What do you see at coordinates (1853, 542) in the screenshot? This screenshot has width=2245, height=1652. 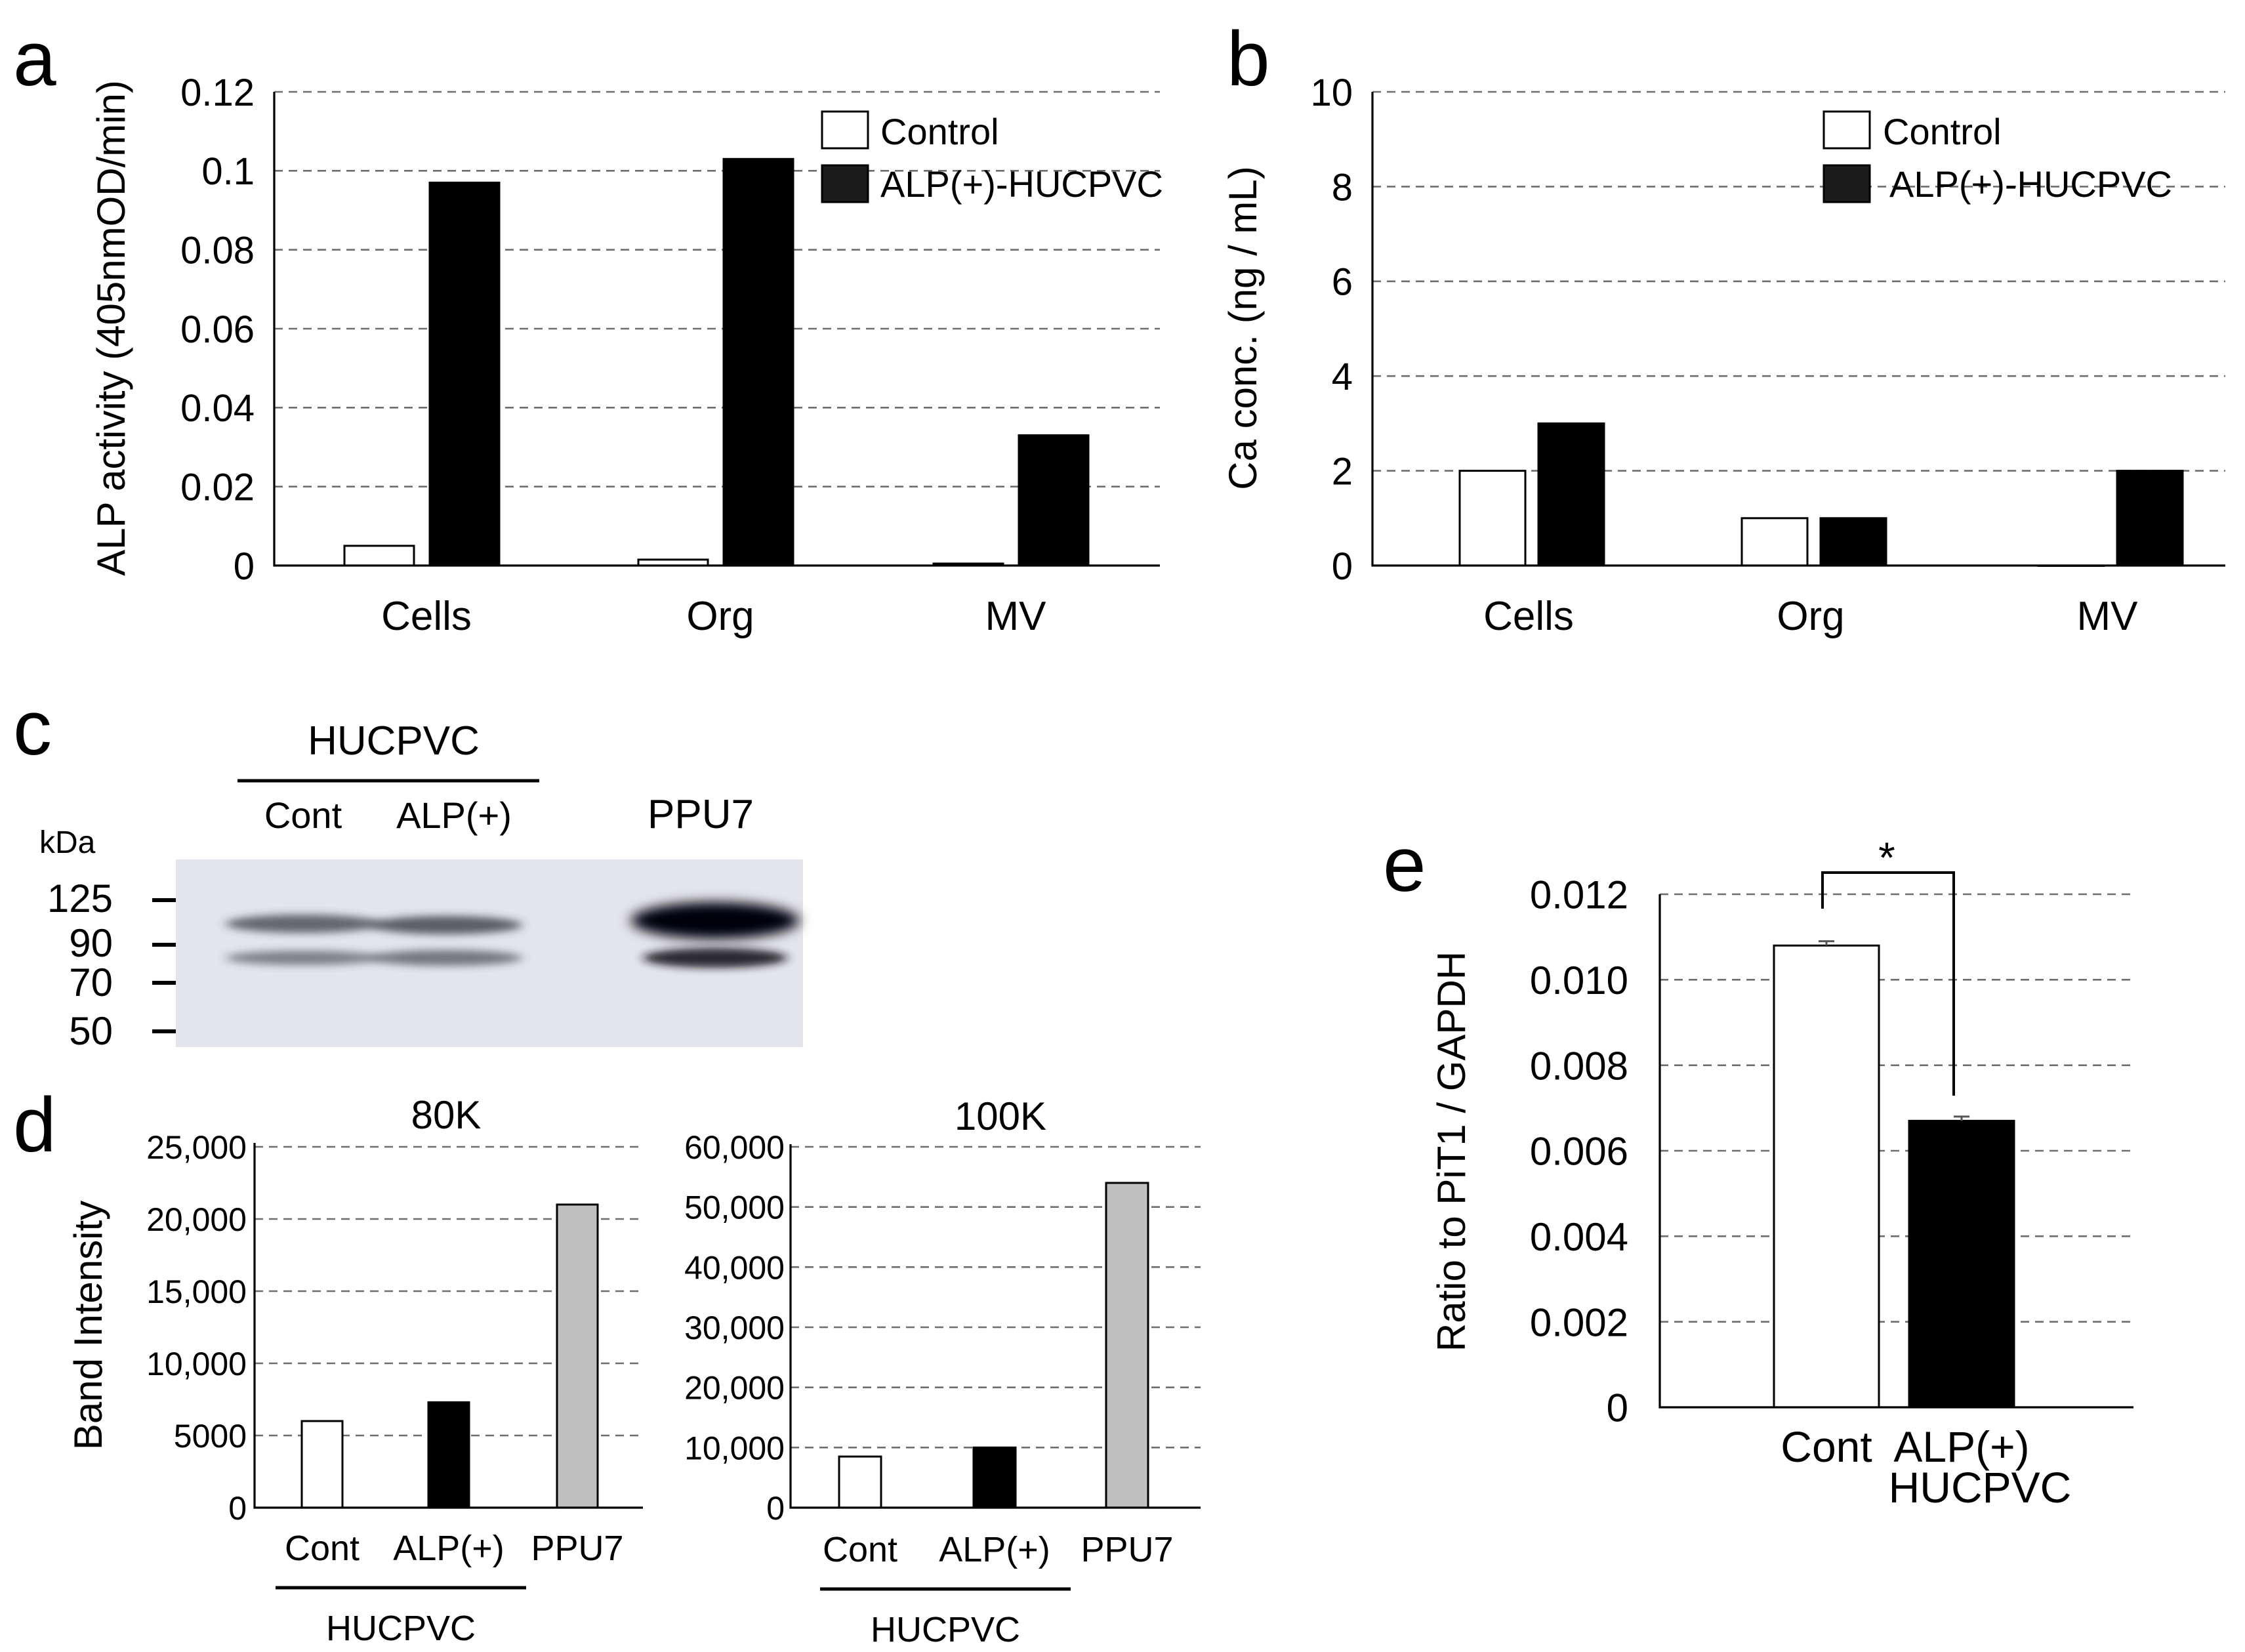 I see `b-bar-org-alp` at bounding box center [1853, 542].